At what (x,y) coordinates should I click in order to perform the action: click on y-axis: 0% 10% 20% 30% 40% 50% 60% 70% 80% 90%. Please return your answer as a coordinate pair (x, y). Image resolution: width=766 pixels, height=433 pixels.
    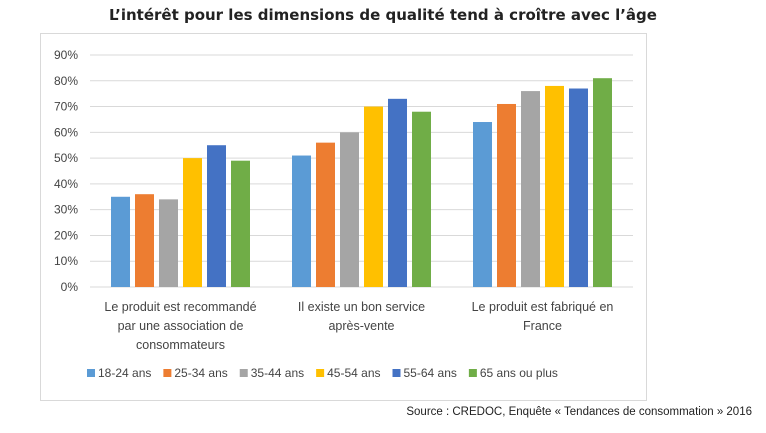
    Looking at the image, I should click on (66, 171).